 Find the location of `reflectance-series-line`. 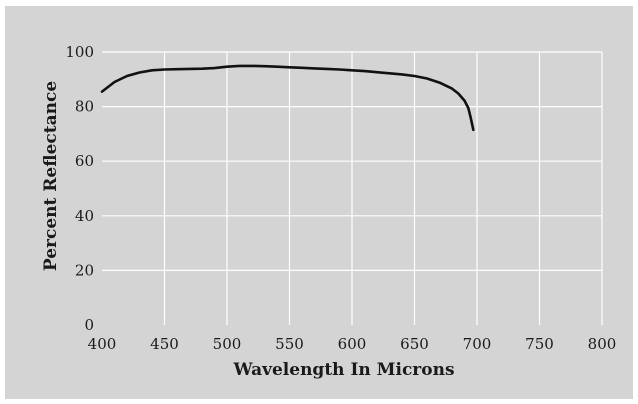

reflectance-series-line is located at coordinates (287, 98).